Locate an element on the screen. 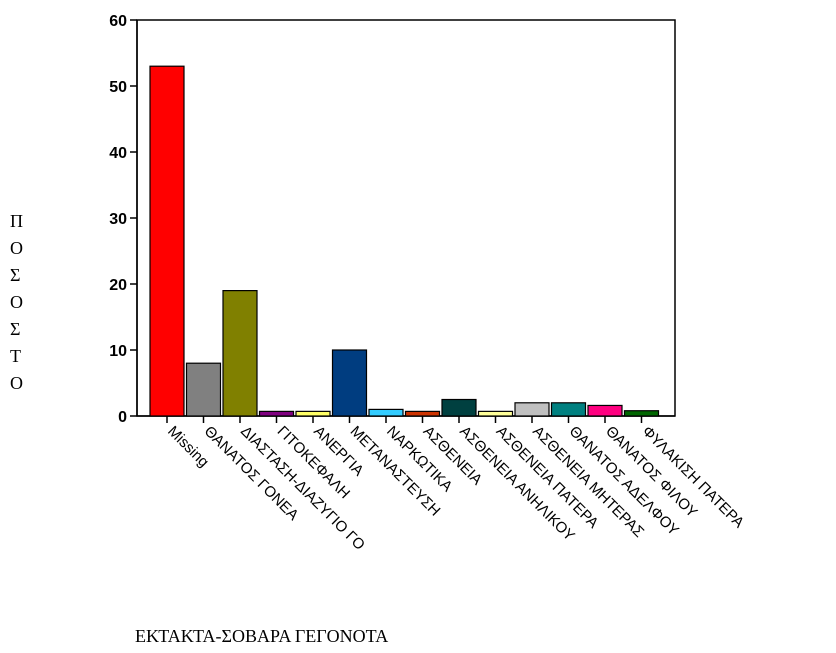 The width and height of the screenshot is (836, 653). y-tick-label: 60 is located at coordinates (118, 21).